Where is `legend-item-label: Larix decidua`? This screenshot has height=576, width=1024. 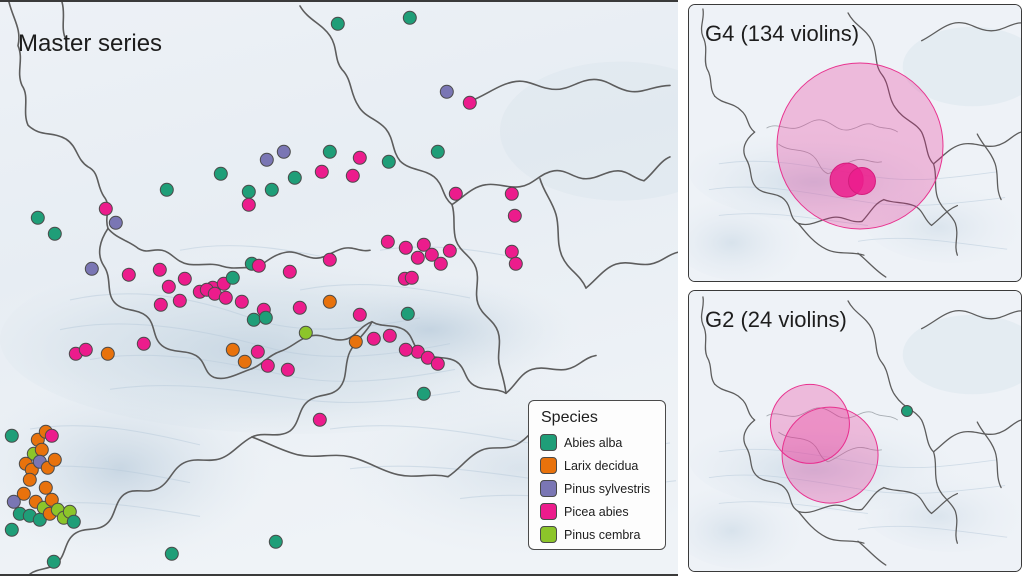 legend-item-label: Larix decidua is located at coordinates (601, 465).